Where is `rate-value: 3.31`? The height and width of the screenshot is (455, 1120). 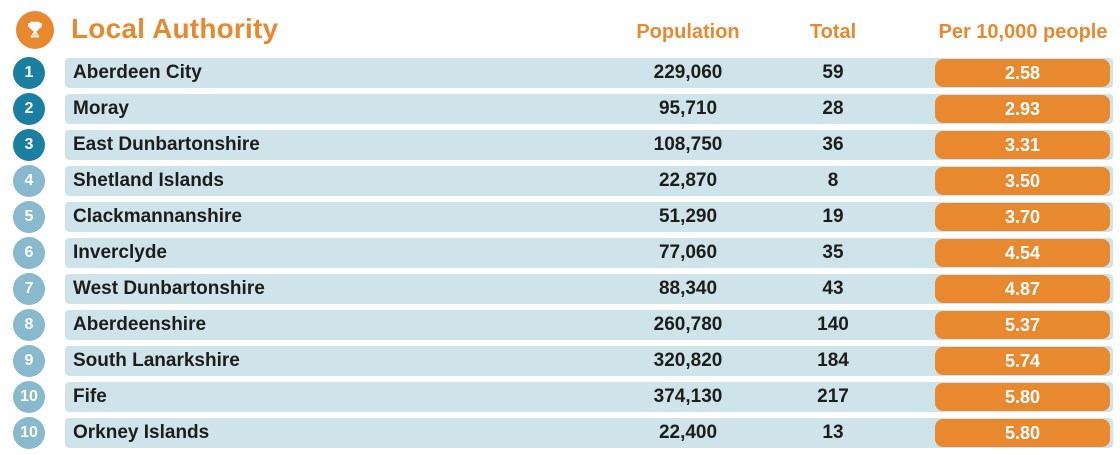
rate-value: 3.31 is located at coordinates (1022, 145).